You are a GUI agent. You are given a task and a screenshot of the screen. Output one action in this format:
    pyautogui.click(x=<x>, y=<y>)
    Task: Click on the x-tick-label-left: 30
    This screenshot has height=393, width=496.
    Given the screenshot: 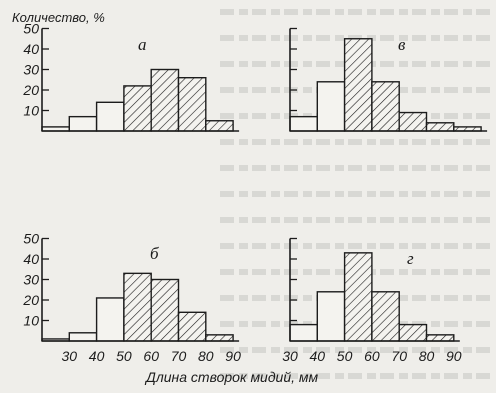 What is the action you would take?
    pyautogui.click(x=70, y=356)
    